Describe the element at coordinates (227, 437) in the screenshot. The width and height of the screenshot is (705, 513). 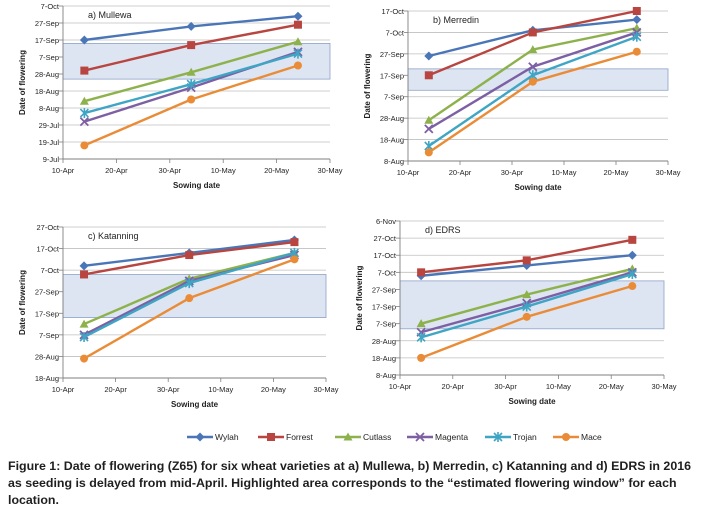
I see `legend-entry: Wylah` at that location.